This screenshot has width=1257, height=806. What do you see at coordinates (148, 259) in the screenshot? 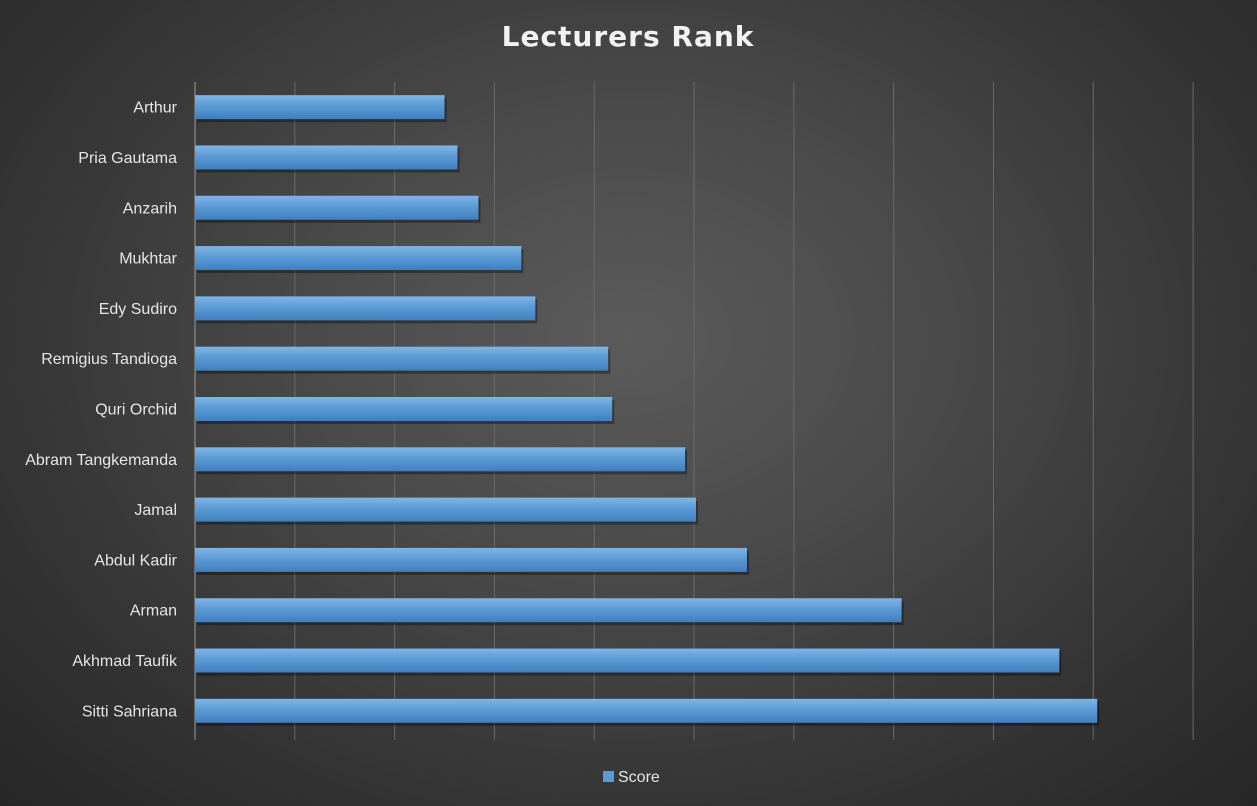
I see `category-label: Mukhtar` at bounding box center [148, 259].